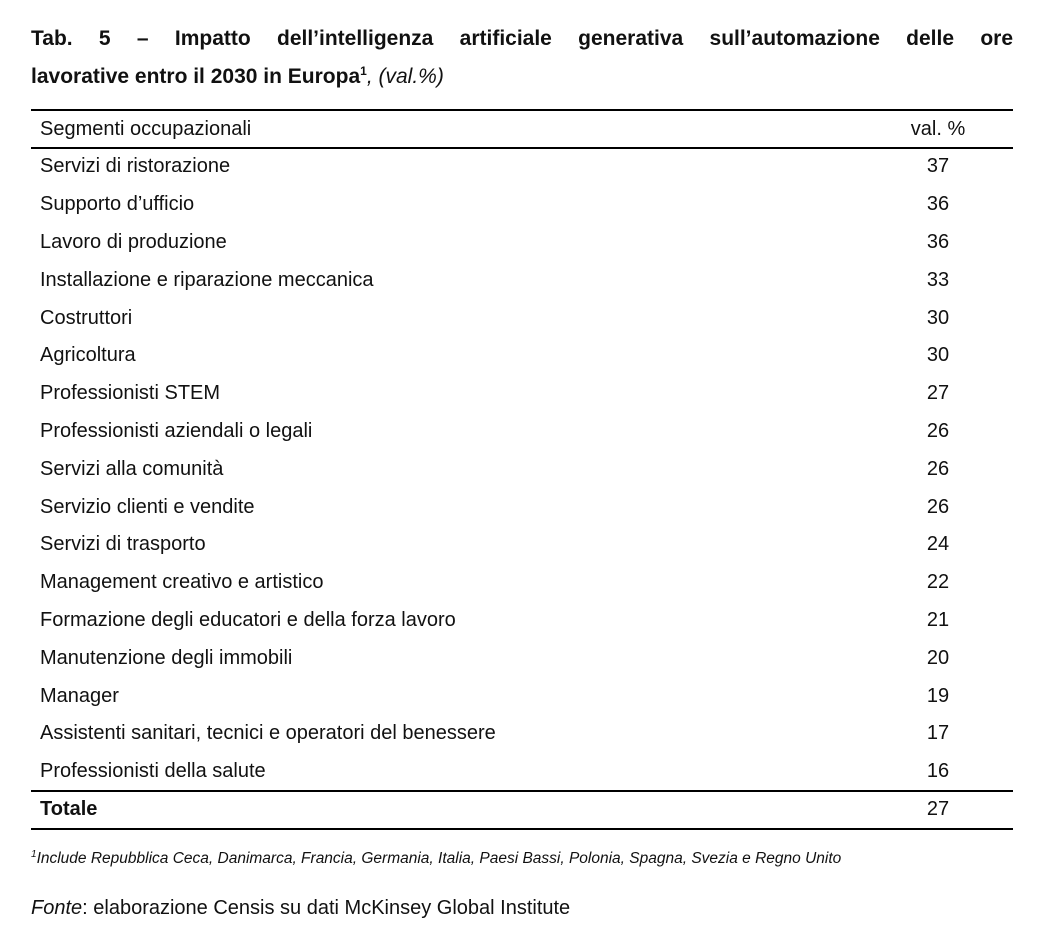 The height and width of the screenshot is (934, 1044). Describe the element at coordinates (522, 658) in the screenshot. I see `table-row: Manutenzione degli immobili 20` at that location.